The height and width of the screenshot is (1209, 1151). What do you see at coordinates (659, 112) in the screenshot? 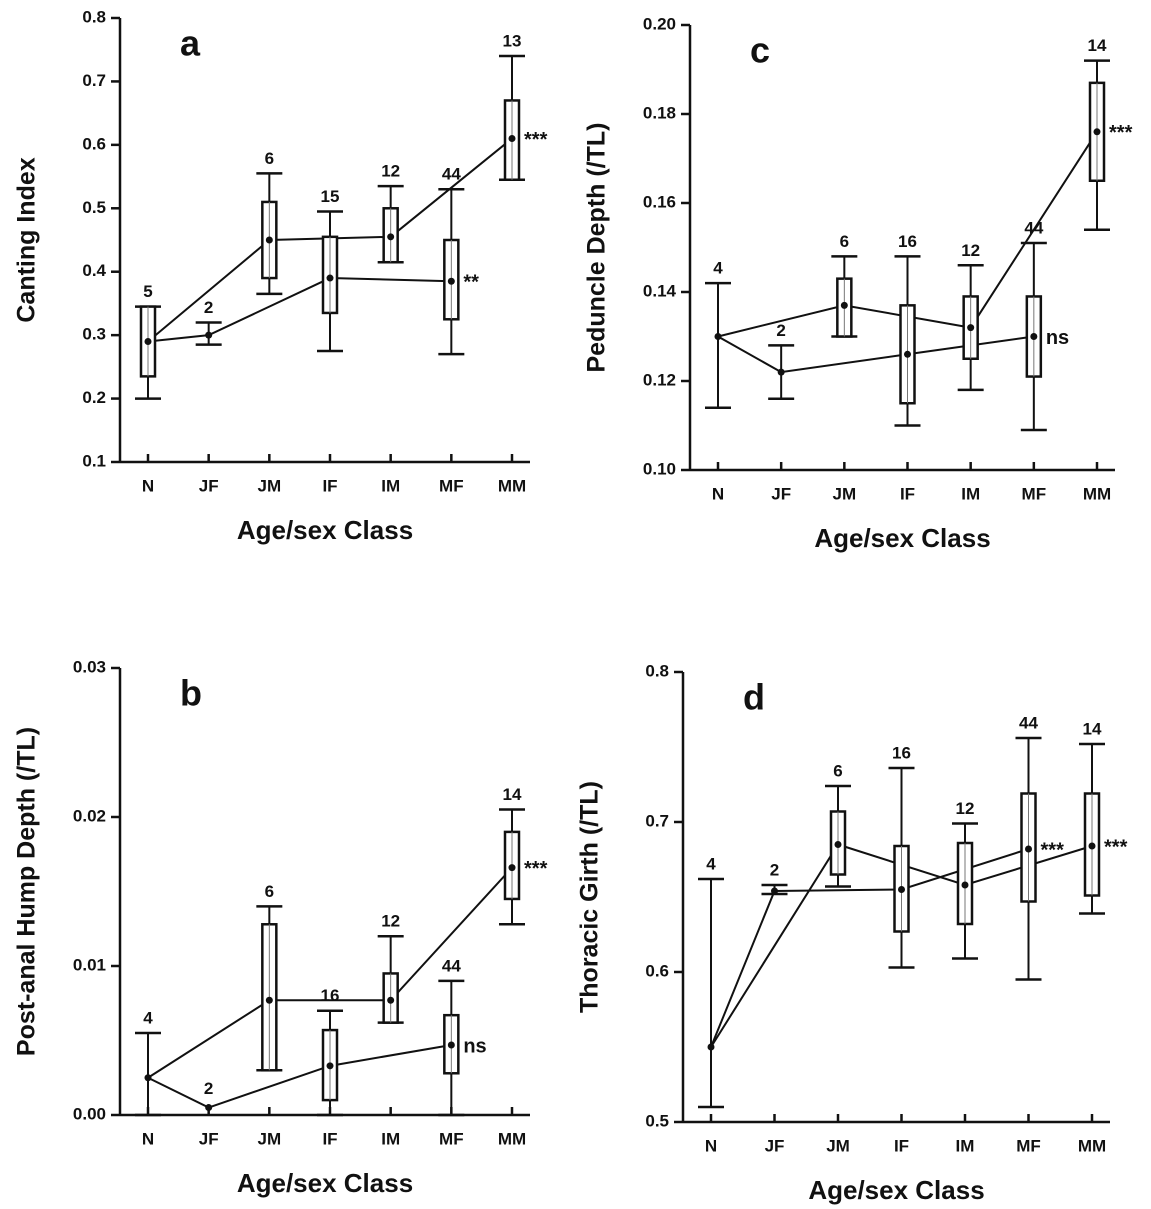
I see `y-tick-label: 0.18` at bounding box center [659, 112].